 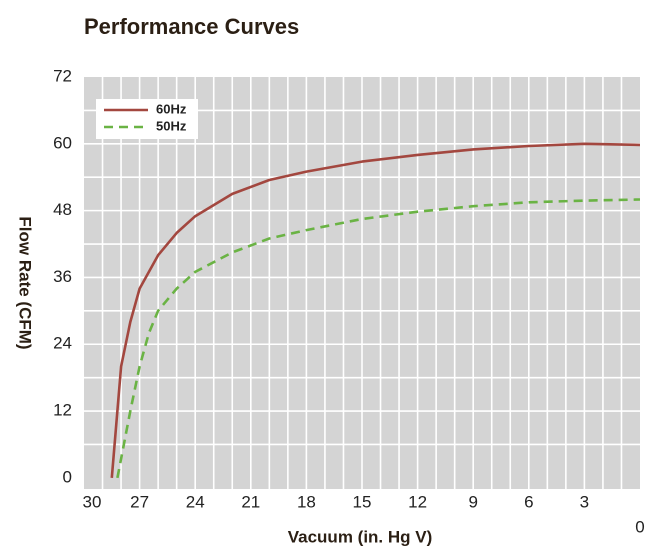 What do you see at coordinates (62, 142) in the screenshot?
I see `y-tick-label: 60` at bounding box center [62, 142].